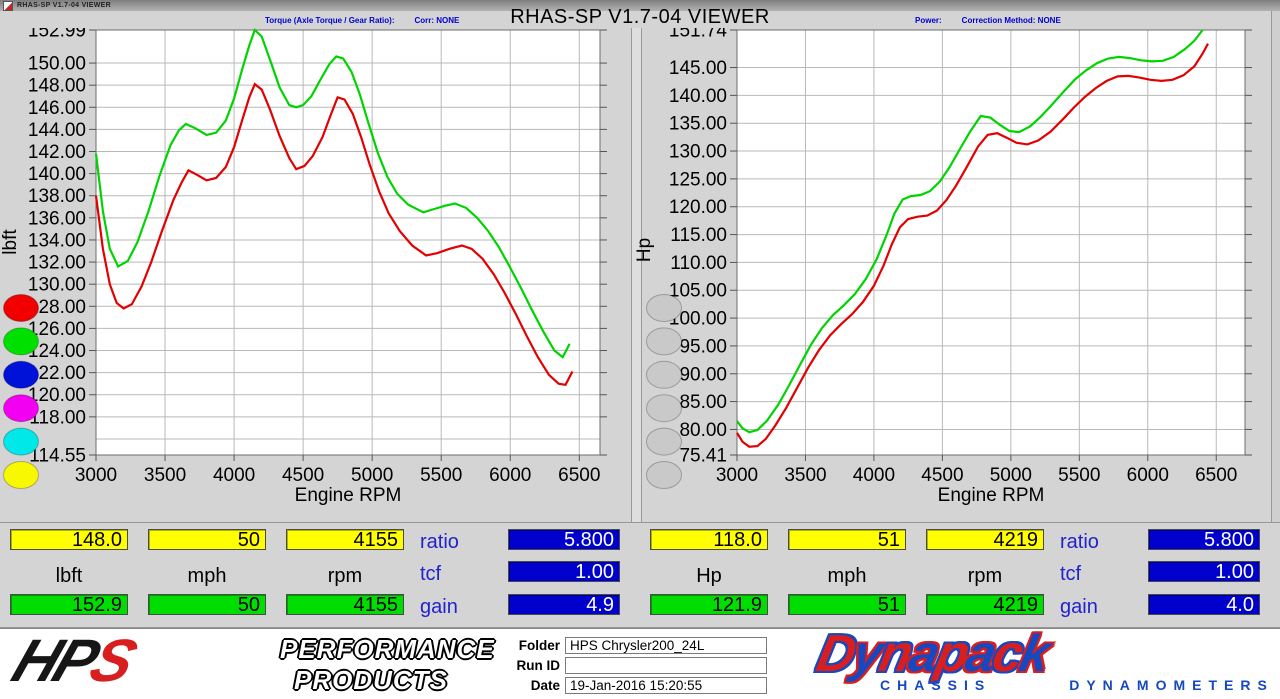 This screenshot has height=699, width=1280. What do you see at coordinates (345, 604) in the screenshot?
I see `axle-torque-rpm-field: 4155` at bounding box center [345, 604].